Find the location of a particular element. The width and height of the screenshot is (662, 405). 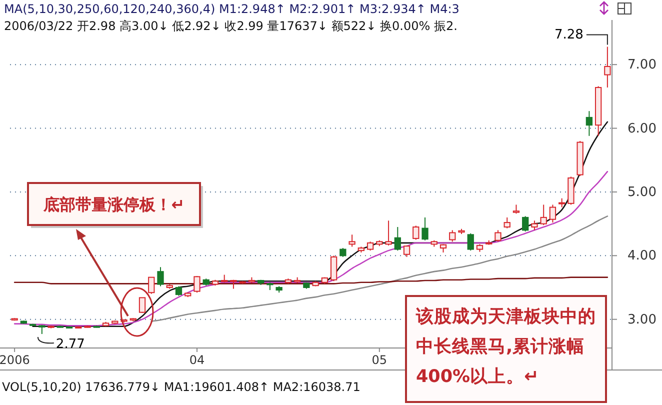

x-tick-label: 05 is located at coordinates (380, 360).